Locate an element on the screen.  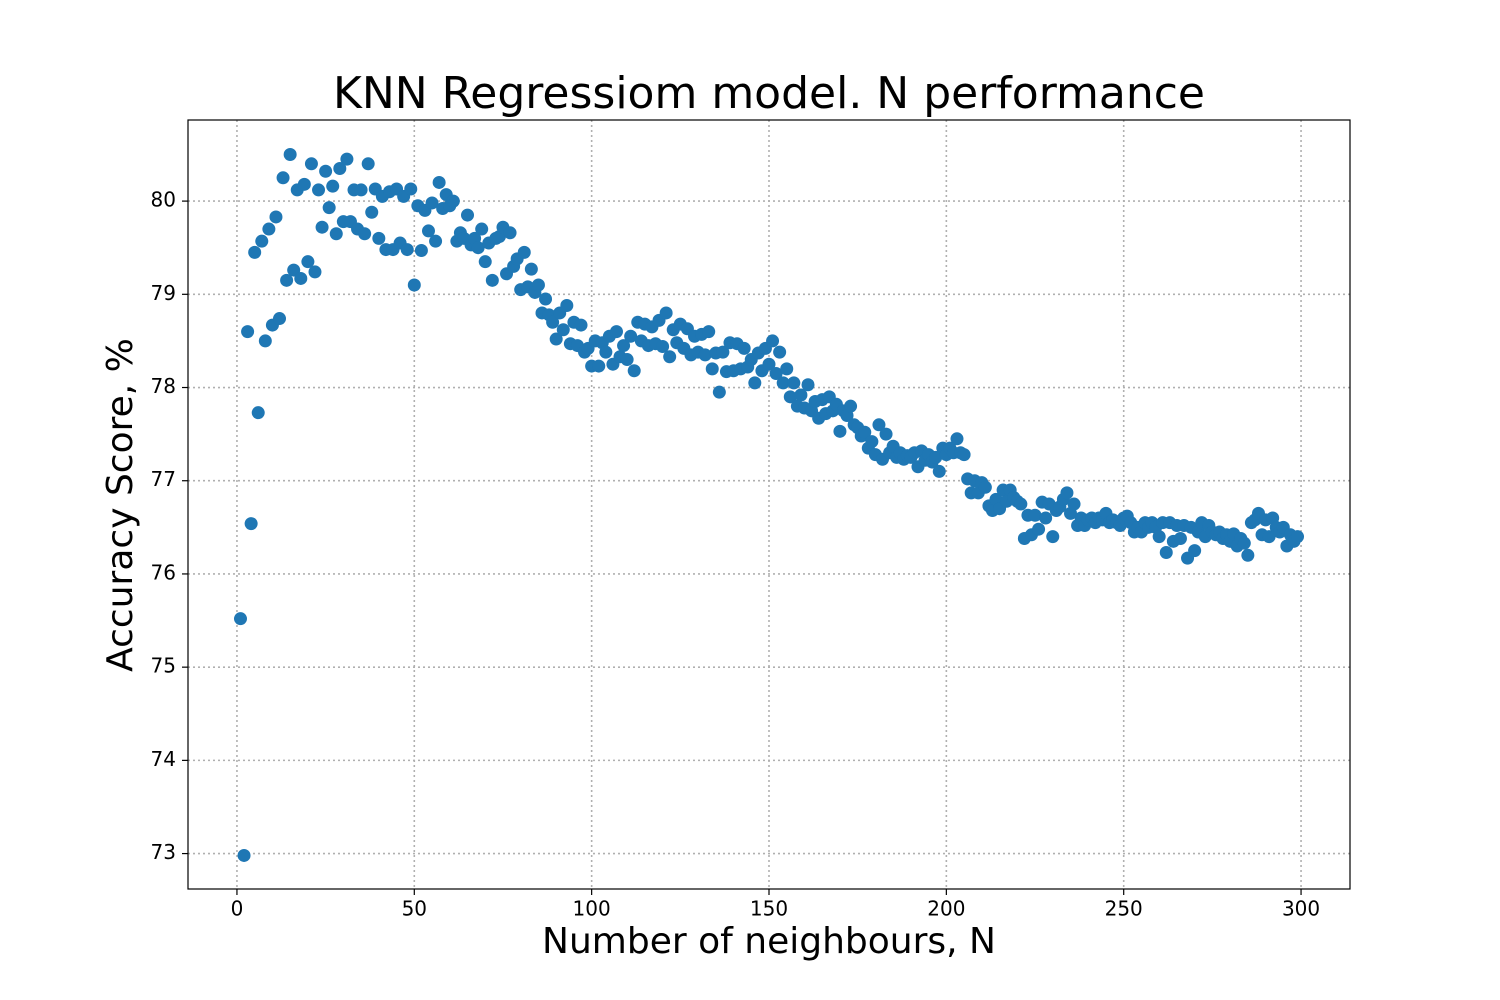
x-tick-label: 300 is located at coordinates (1301, 909).